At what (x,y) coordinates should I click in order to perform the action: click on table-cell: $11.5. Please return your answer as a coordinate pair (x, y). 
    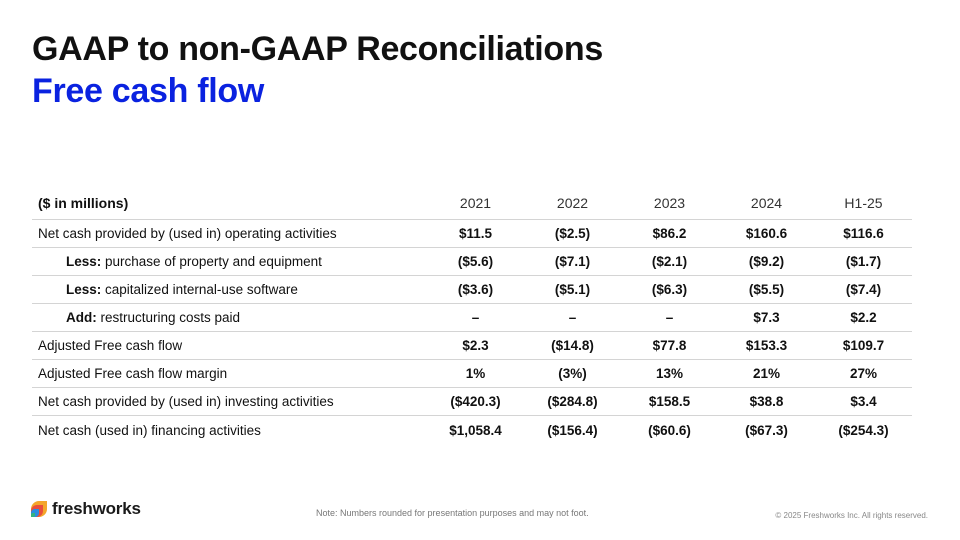
    Looking at the image, I should click on (475, 233).